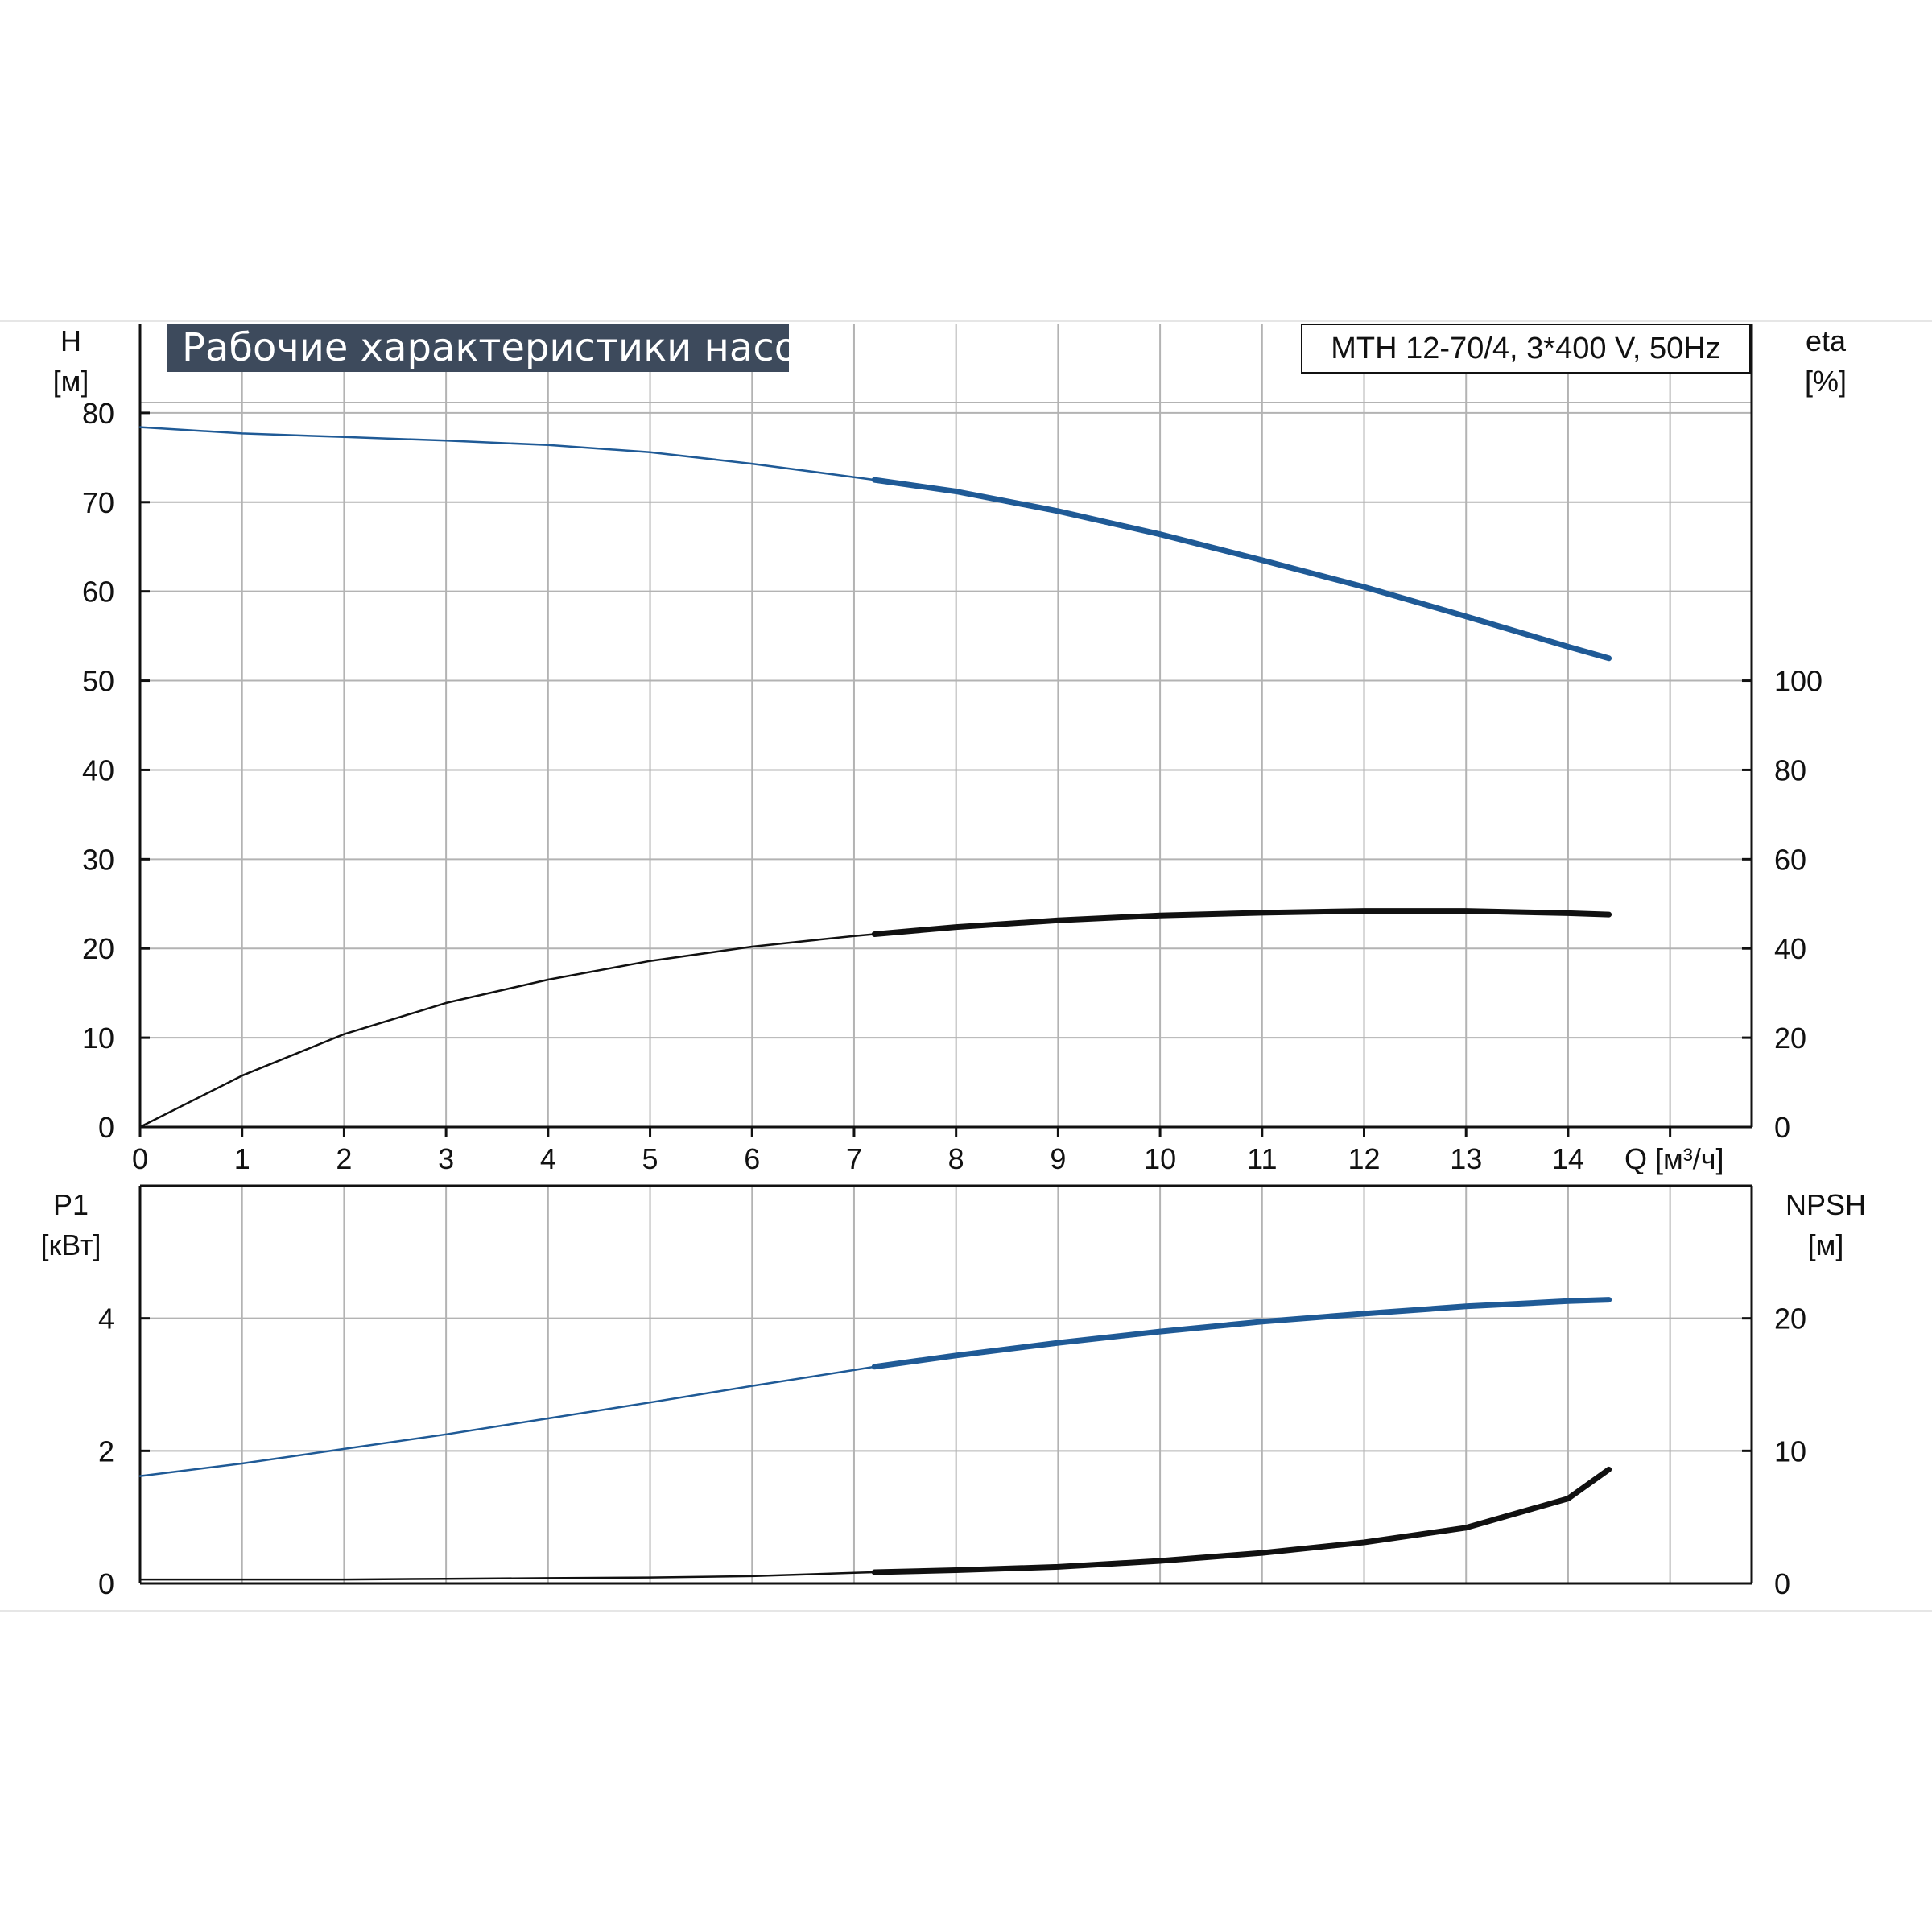 The height and width of the screenshot is (1932, 1932). I want to click on x-tick-label: 12, so click(1364, 1158).